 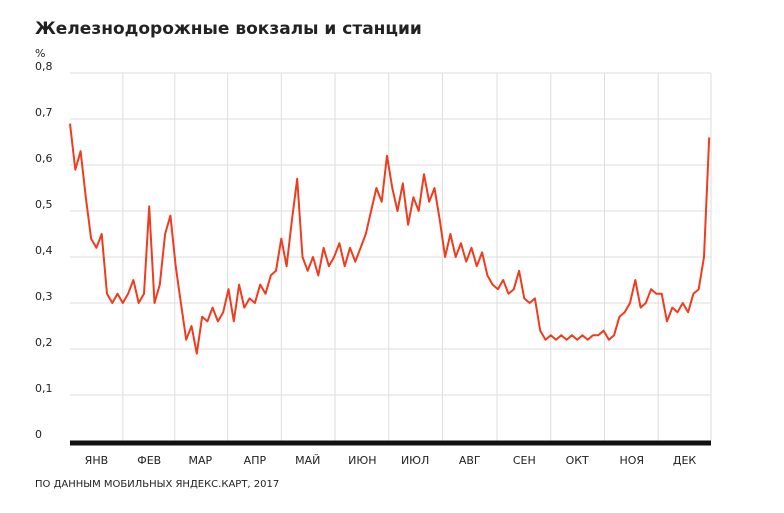 I want to click on x-tick-label: СЕН, so click(x=524, y=460).